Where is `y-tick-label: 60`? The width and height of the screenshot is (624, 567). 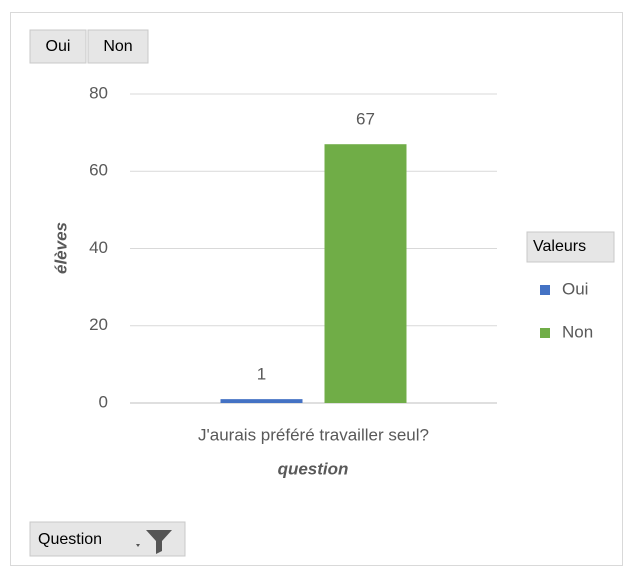
y-tick-label: 60 is located at coordinates (98, 170).